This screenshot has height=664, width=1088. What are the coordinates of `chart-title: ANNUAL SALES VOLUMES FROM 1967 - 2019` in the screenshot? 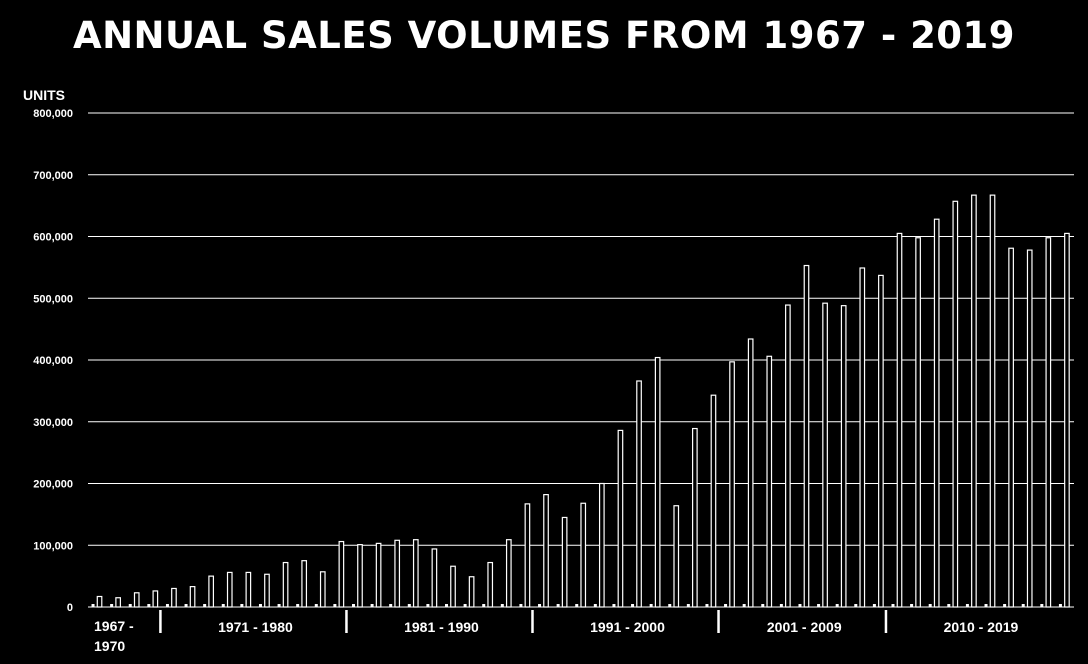 It's located at (544, 35).